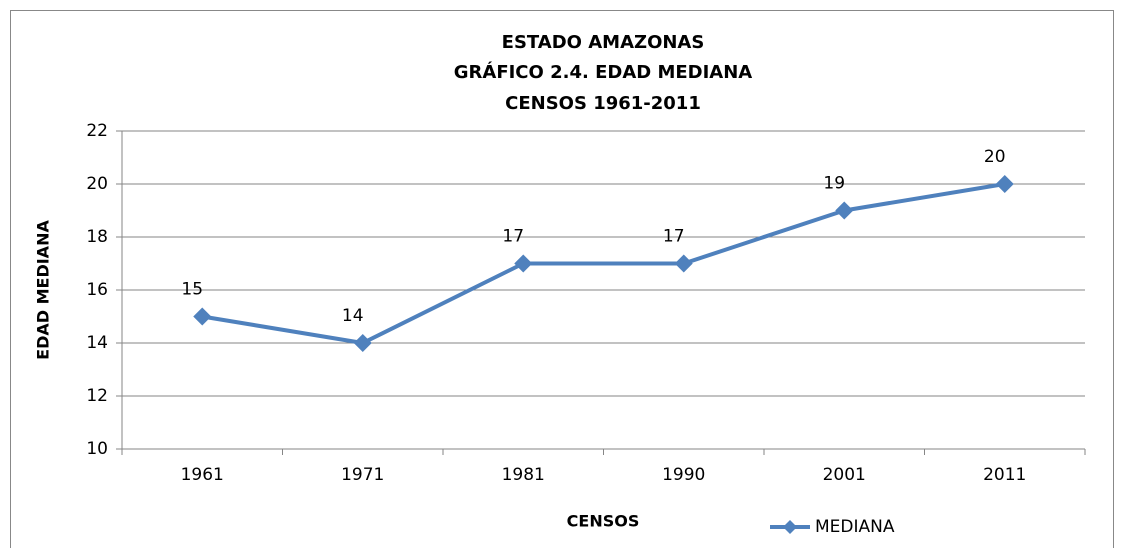  I want to click on y-tick-label: 16, so click(97, 290).